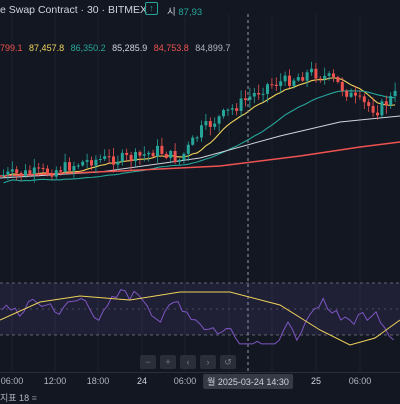  What do you see at coordinates (208, 362) in the screenshot?
I see `scroll-right-icon: ›` at bounding box center [208, 362].